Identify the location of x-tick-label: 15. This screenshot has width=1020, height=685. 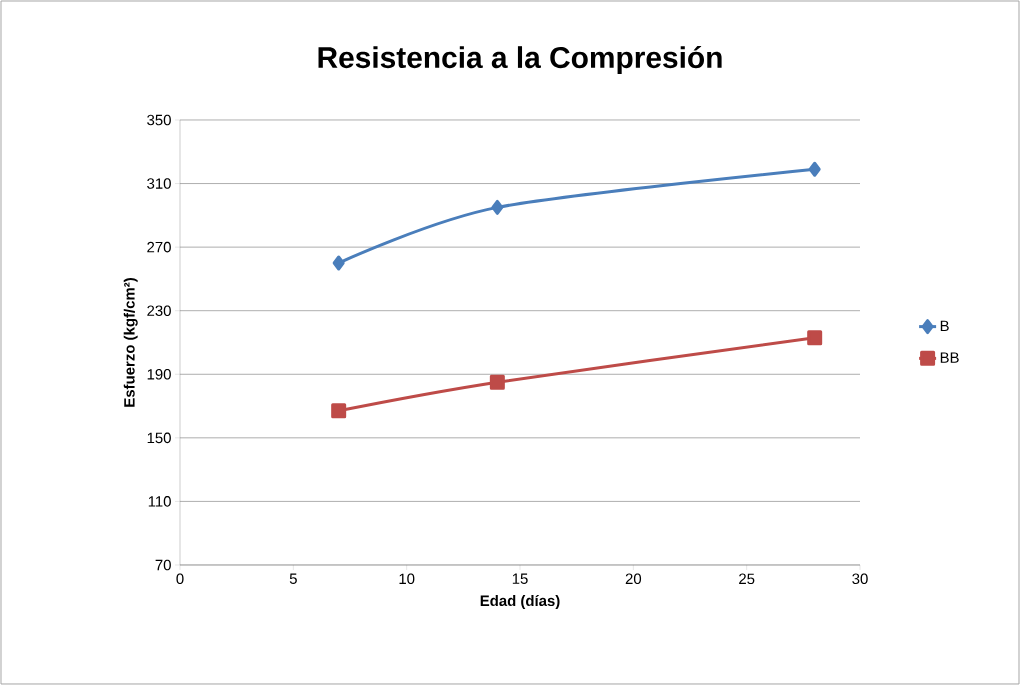
(520, 578).